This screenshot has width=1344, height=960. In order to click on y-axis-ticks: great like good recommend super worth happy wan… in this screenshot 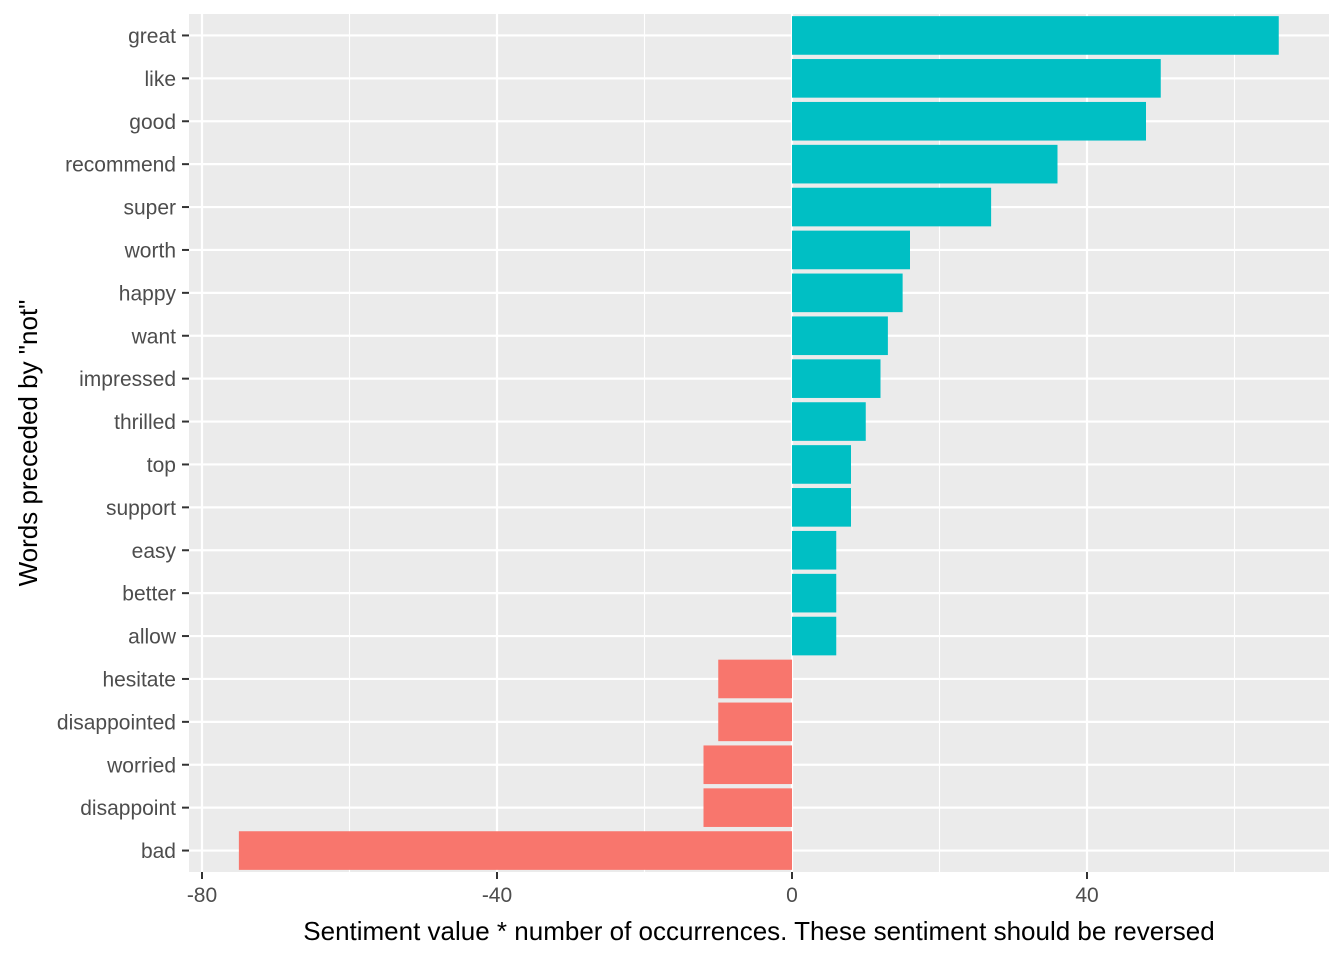, I will do `click(123, 444)`.